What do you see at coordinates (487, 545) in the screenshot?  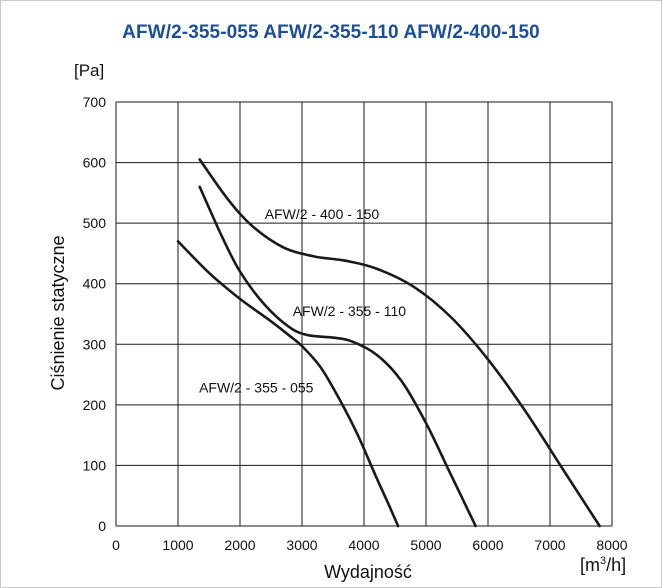 I see `x-tick-label: 6000` at bounding box center [487, 545].